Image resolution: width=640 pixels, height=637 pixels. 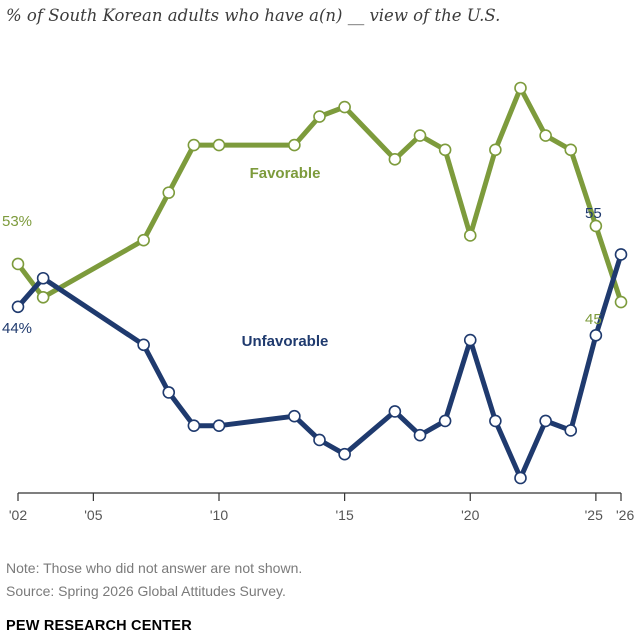 I want to click on start-label-favorable: 53%, so click(x=17, y=221).